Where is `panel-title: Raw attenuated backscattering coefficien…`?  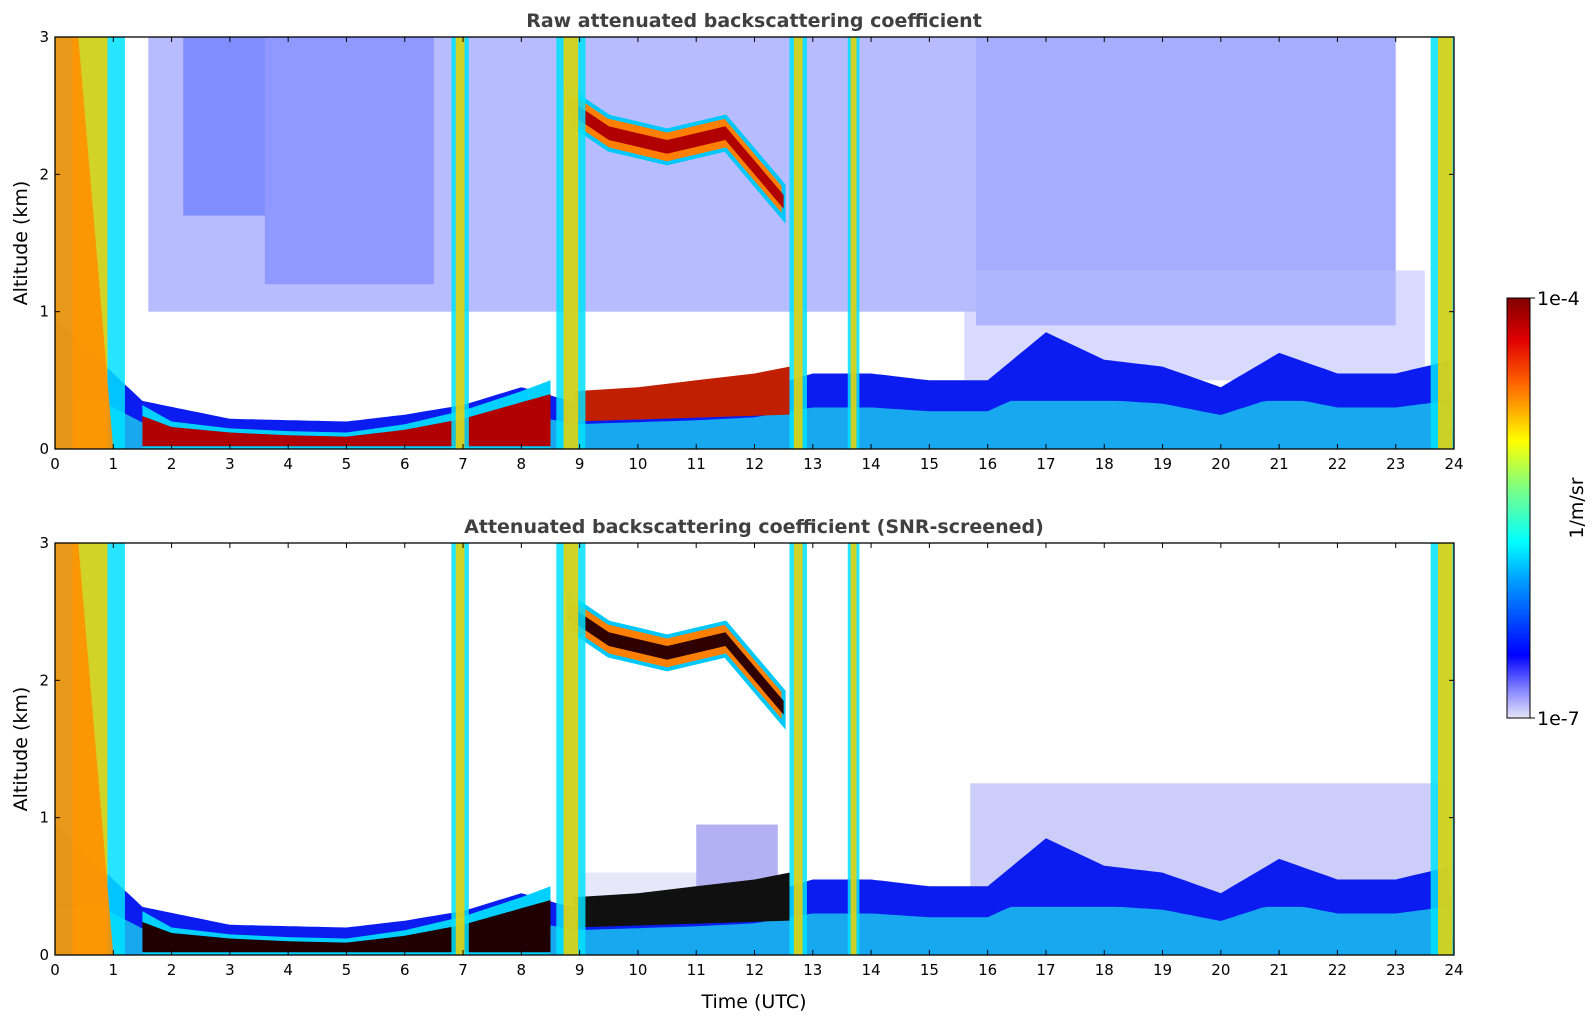 panel-title: Raw attenuated backscattering coefficien… is located at coordinates (754, 21).